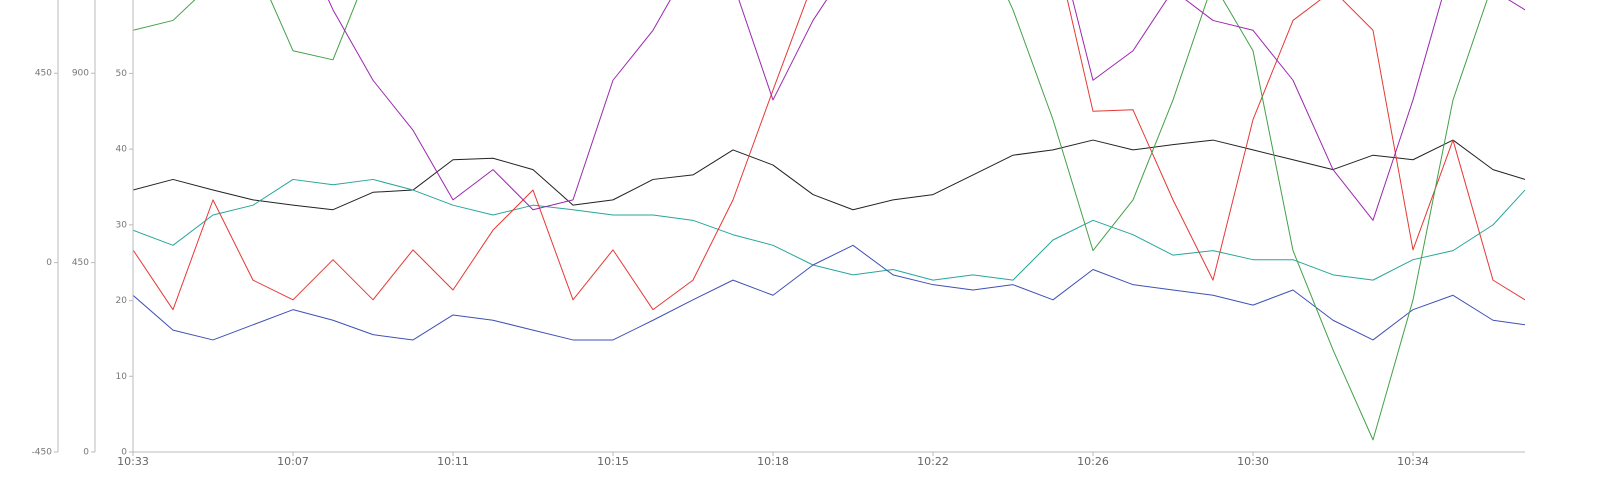 This screenshot has width=1600, height=503. I want to click on x-tick-label: 10:26, so click(1093, 461).